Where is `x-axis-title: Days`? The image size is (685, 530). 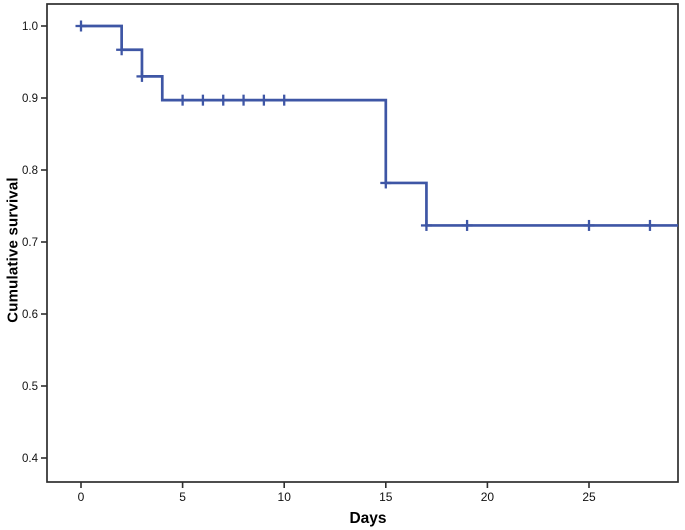
x-axis-title: Days is located at coordinates (368, 518).